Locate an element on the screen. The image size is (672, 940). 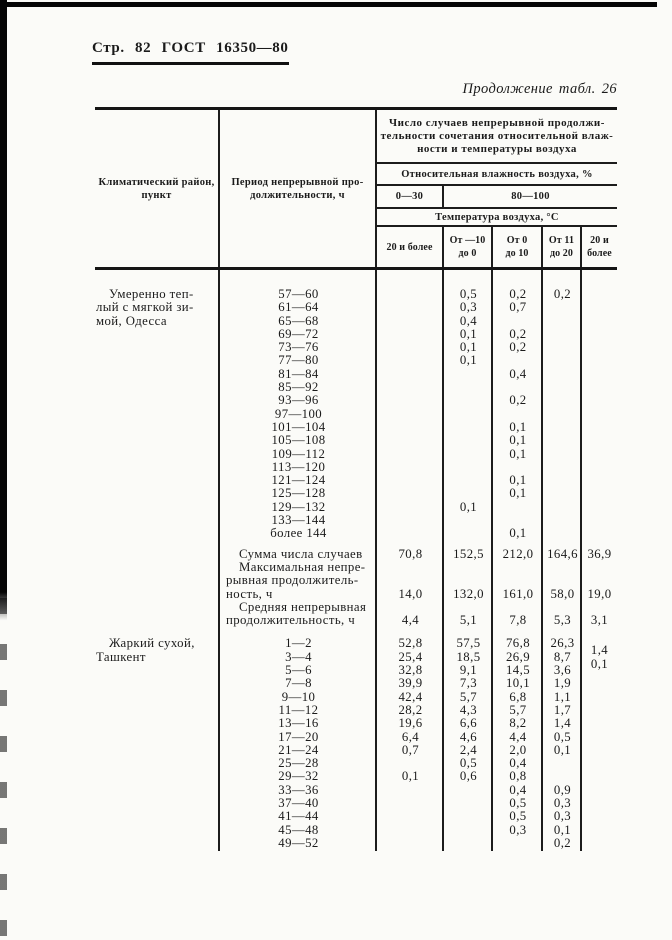
region-cell: мой, Одесса is located at coordinates (131, 320).